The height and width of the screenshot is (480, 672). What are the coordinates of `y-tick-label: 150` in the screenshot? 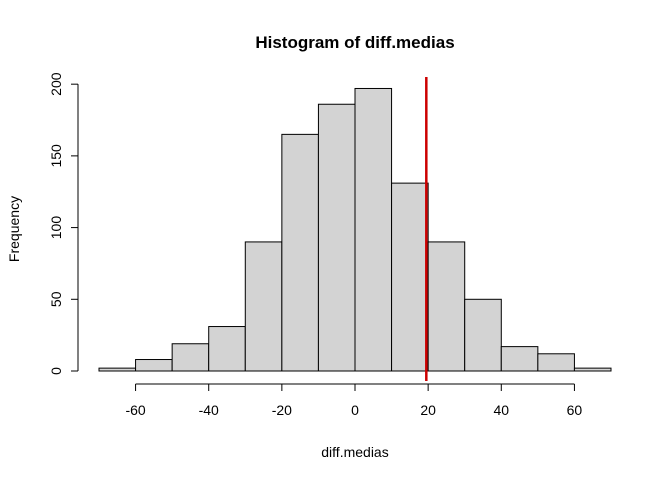 It's located at (56, 156).